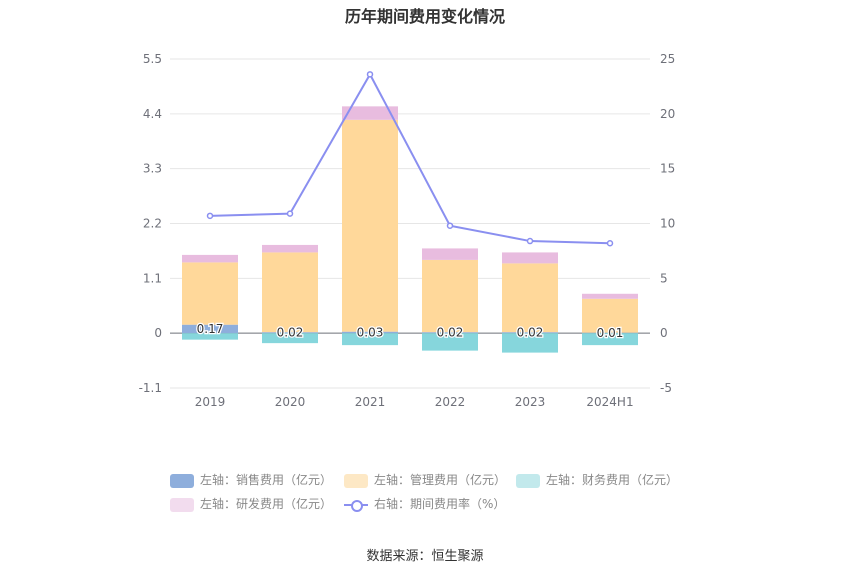 This screenshot has width=850, height=575. Describe the element at coordinates (158, 333) in the screenshot. I see `left-tick-label: 0` at that location.